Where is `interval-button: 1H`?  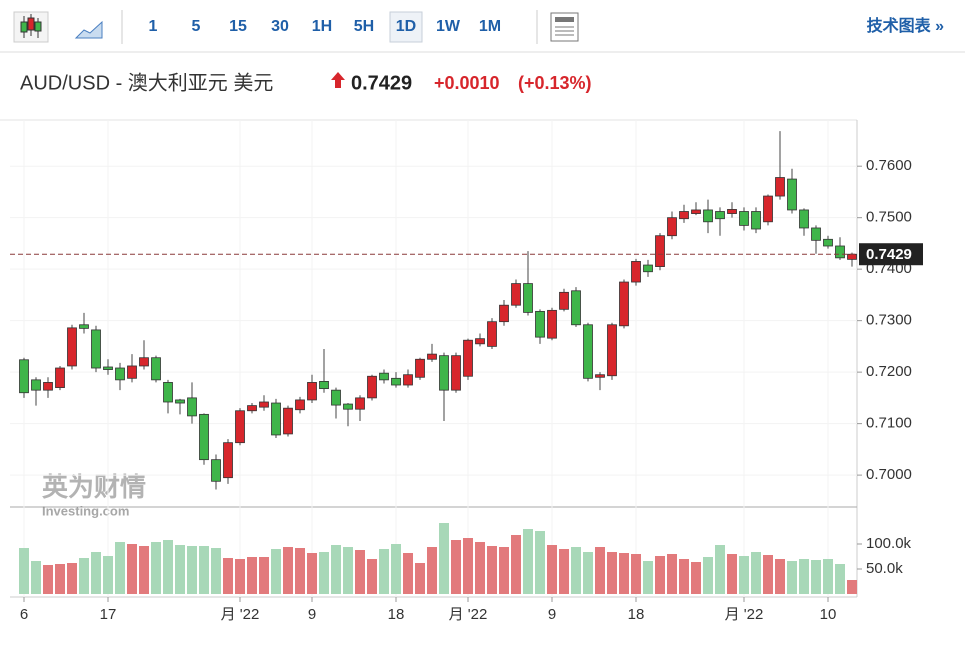
interval-button: 1H is located at coordinates (322, 26).